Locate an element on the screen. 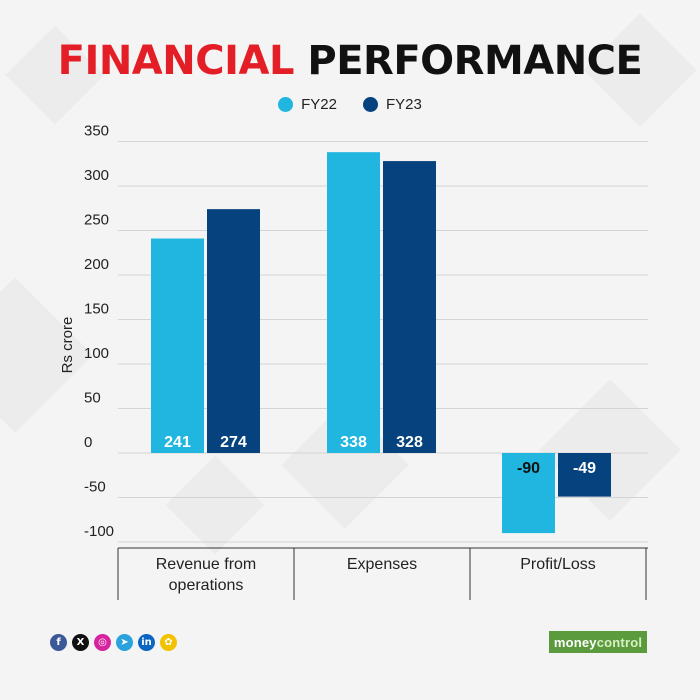 This screenshot has height=700, width=700. category-label: operations is located at coordinates (206, 585).